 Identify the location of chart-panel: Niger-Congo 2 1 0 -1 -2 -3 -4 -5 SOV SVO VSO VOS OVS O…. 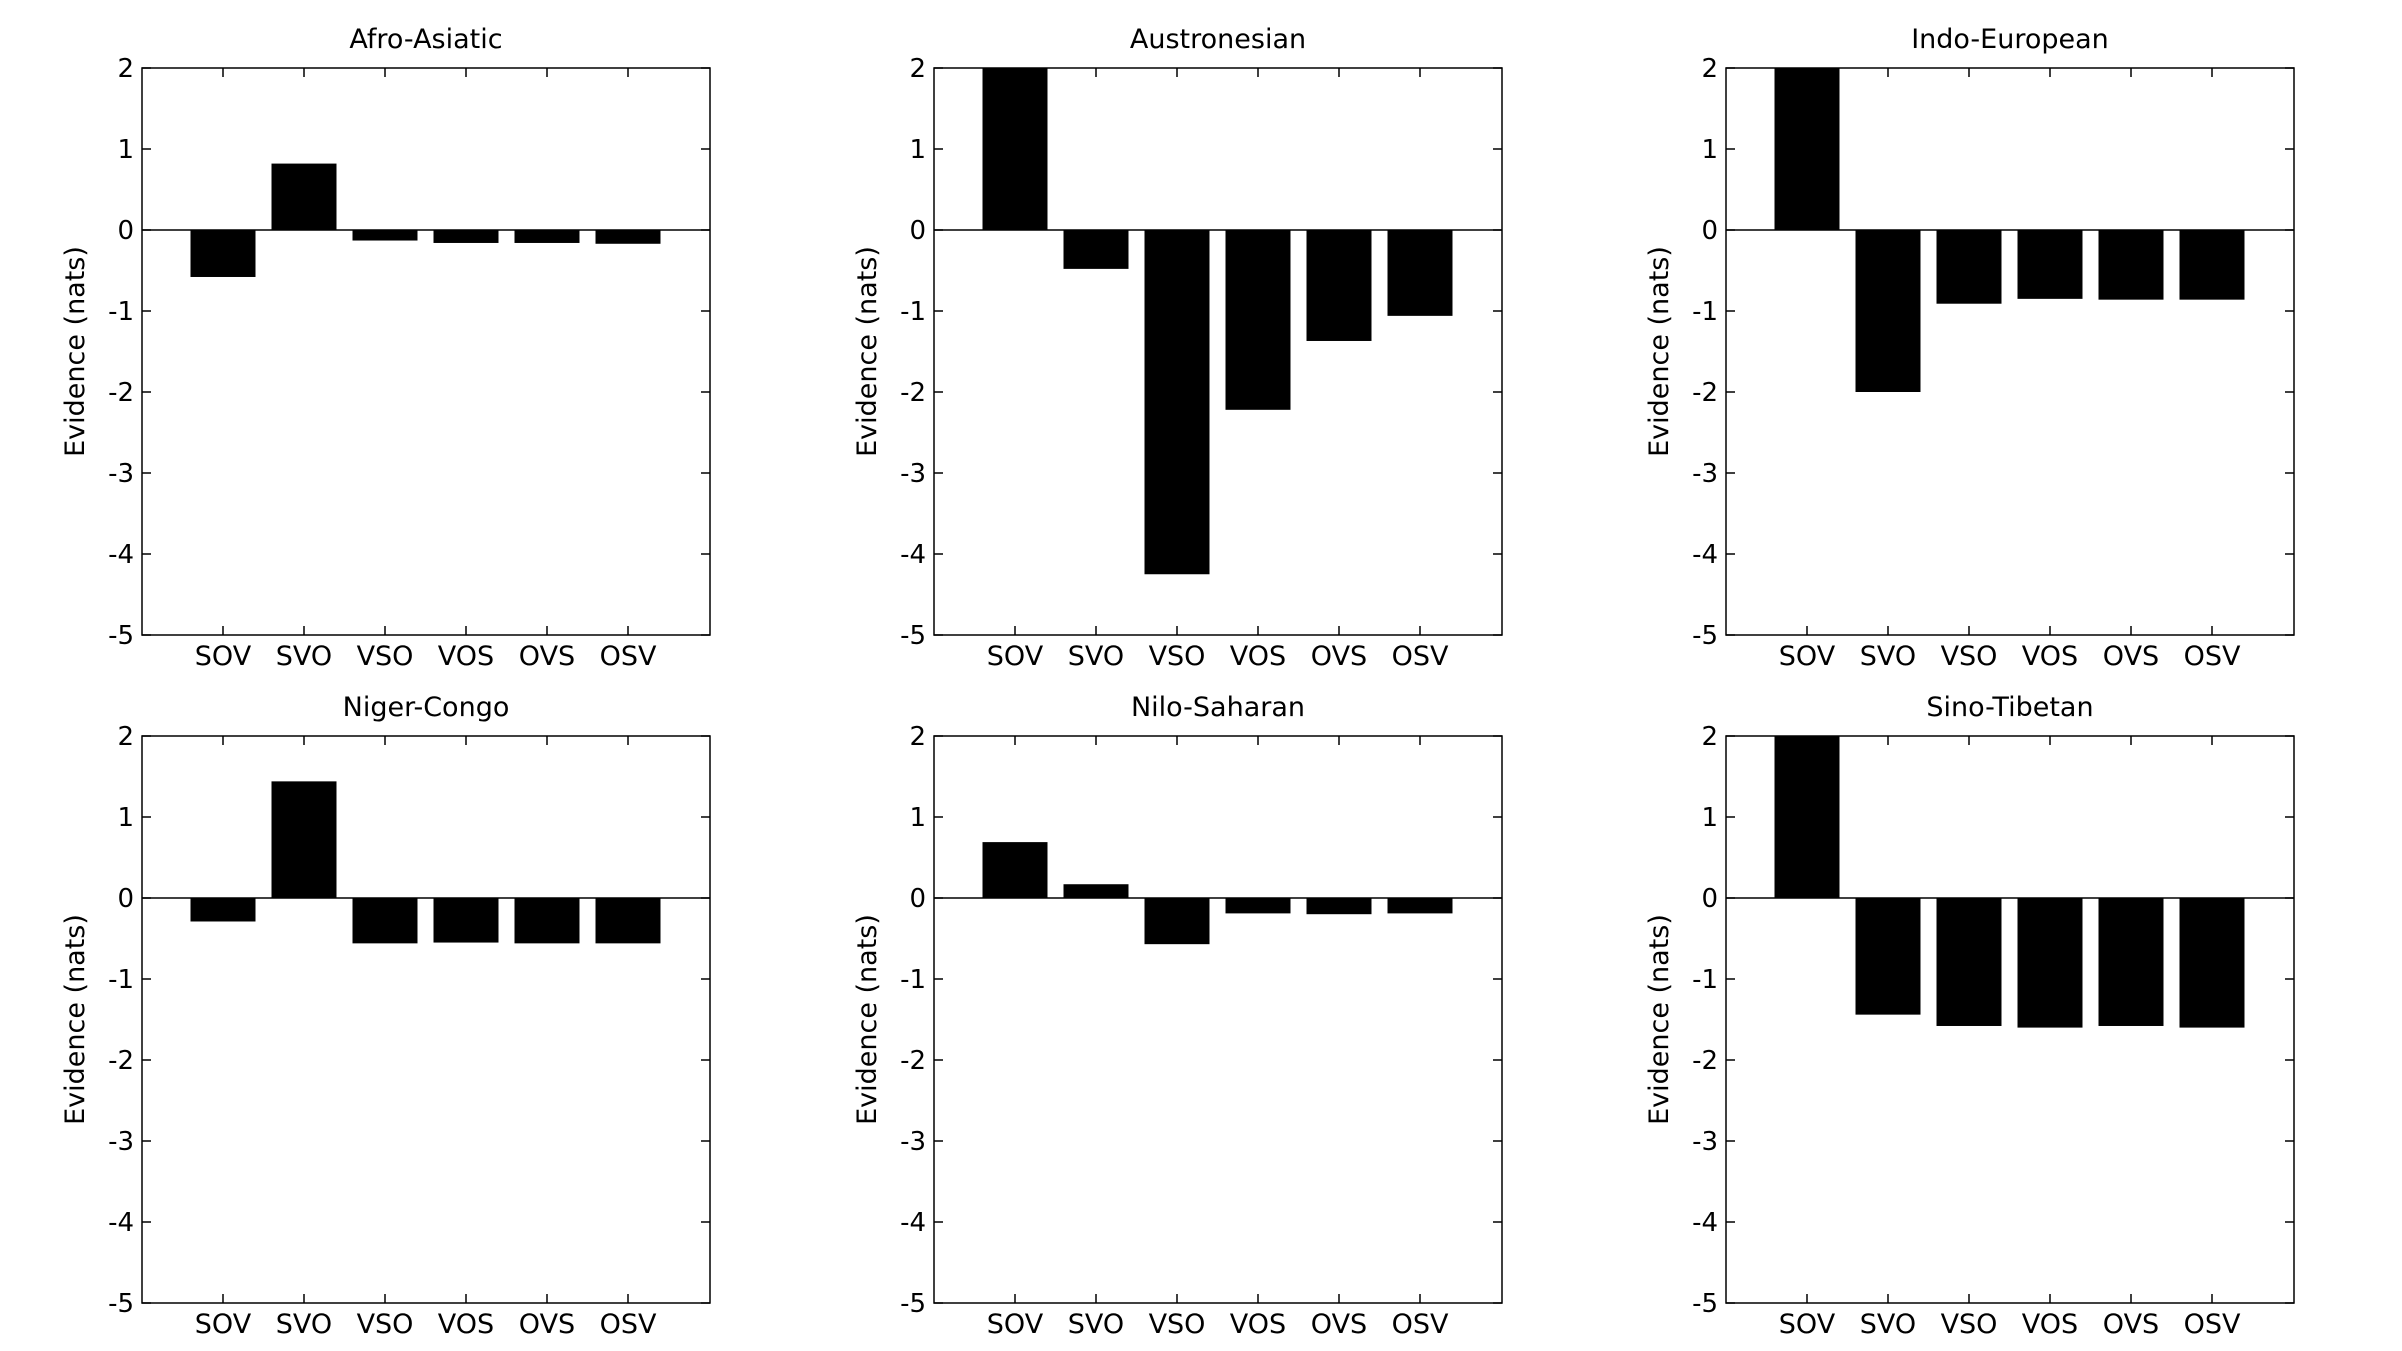
(385, 1016).